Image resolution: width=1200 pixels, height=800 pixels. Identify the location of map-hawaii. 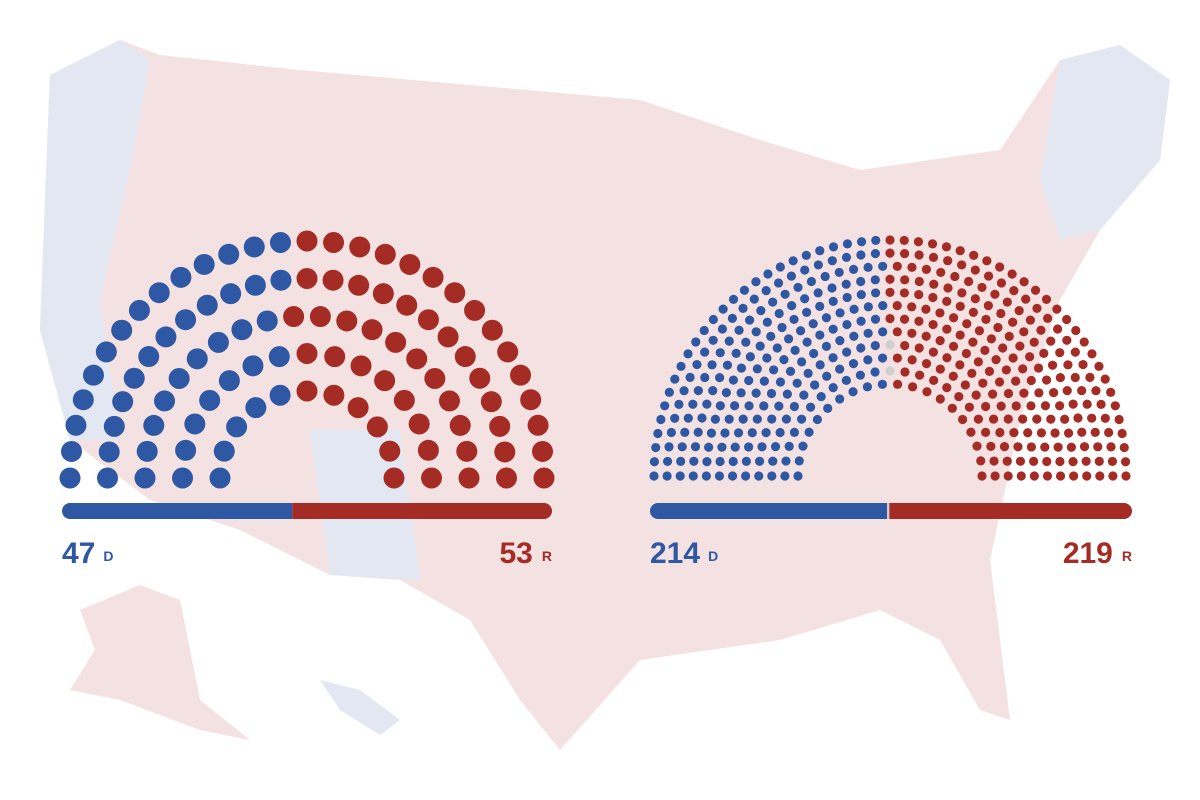
(360, 707).